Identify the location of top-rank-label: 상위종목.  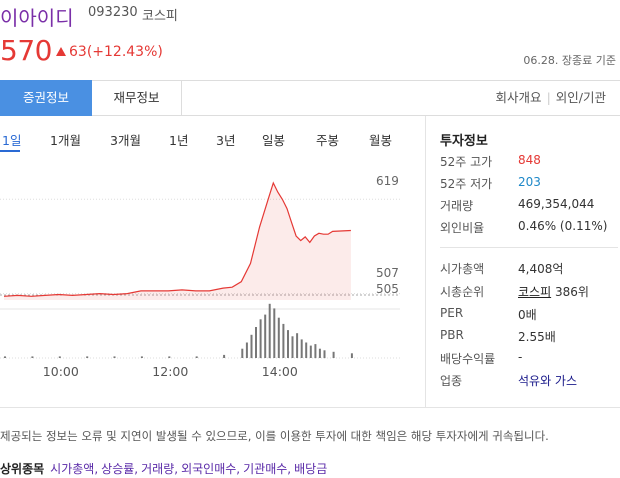
(22, 469).